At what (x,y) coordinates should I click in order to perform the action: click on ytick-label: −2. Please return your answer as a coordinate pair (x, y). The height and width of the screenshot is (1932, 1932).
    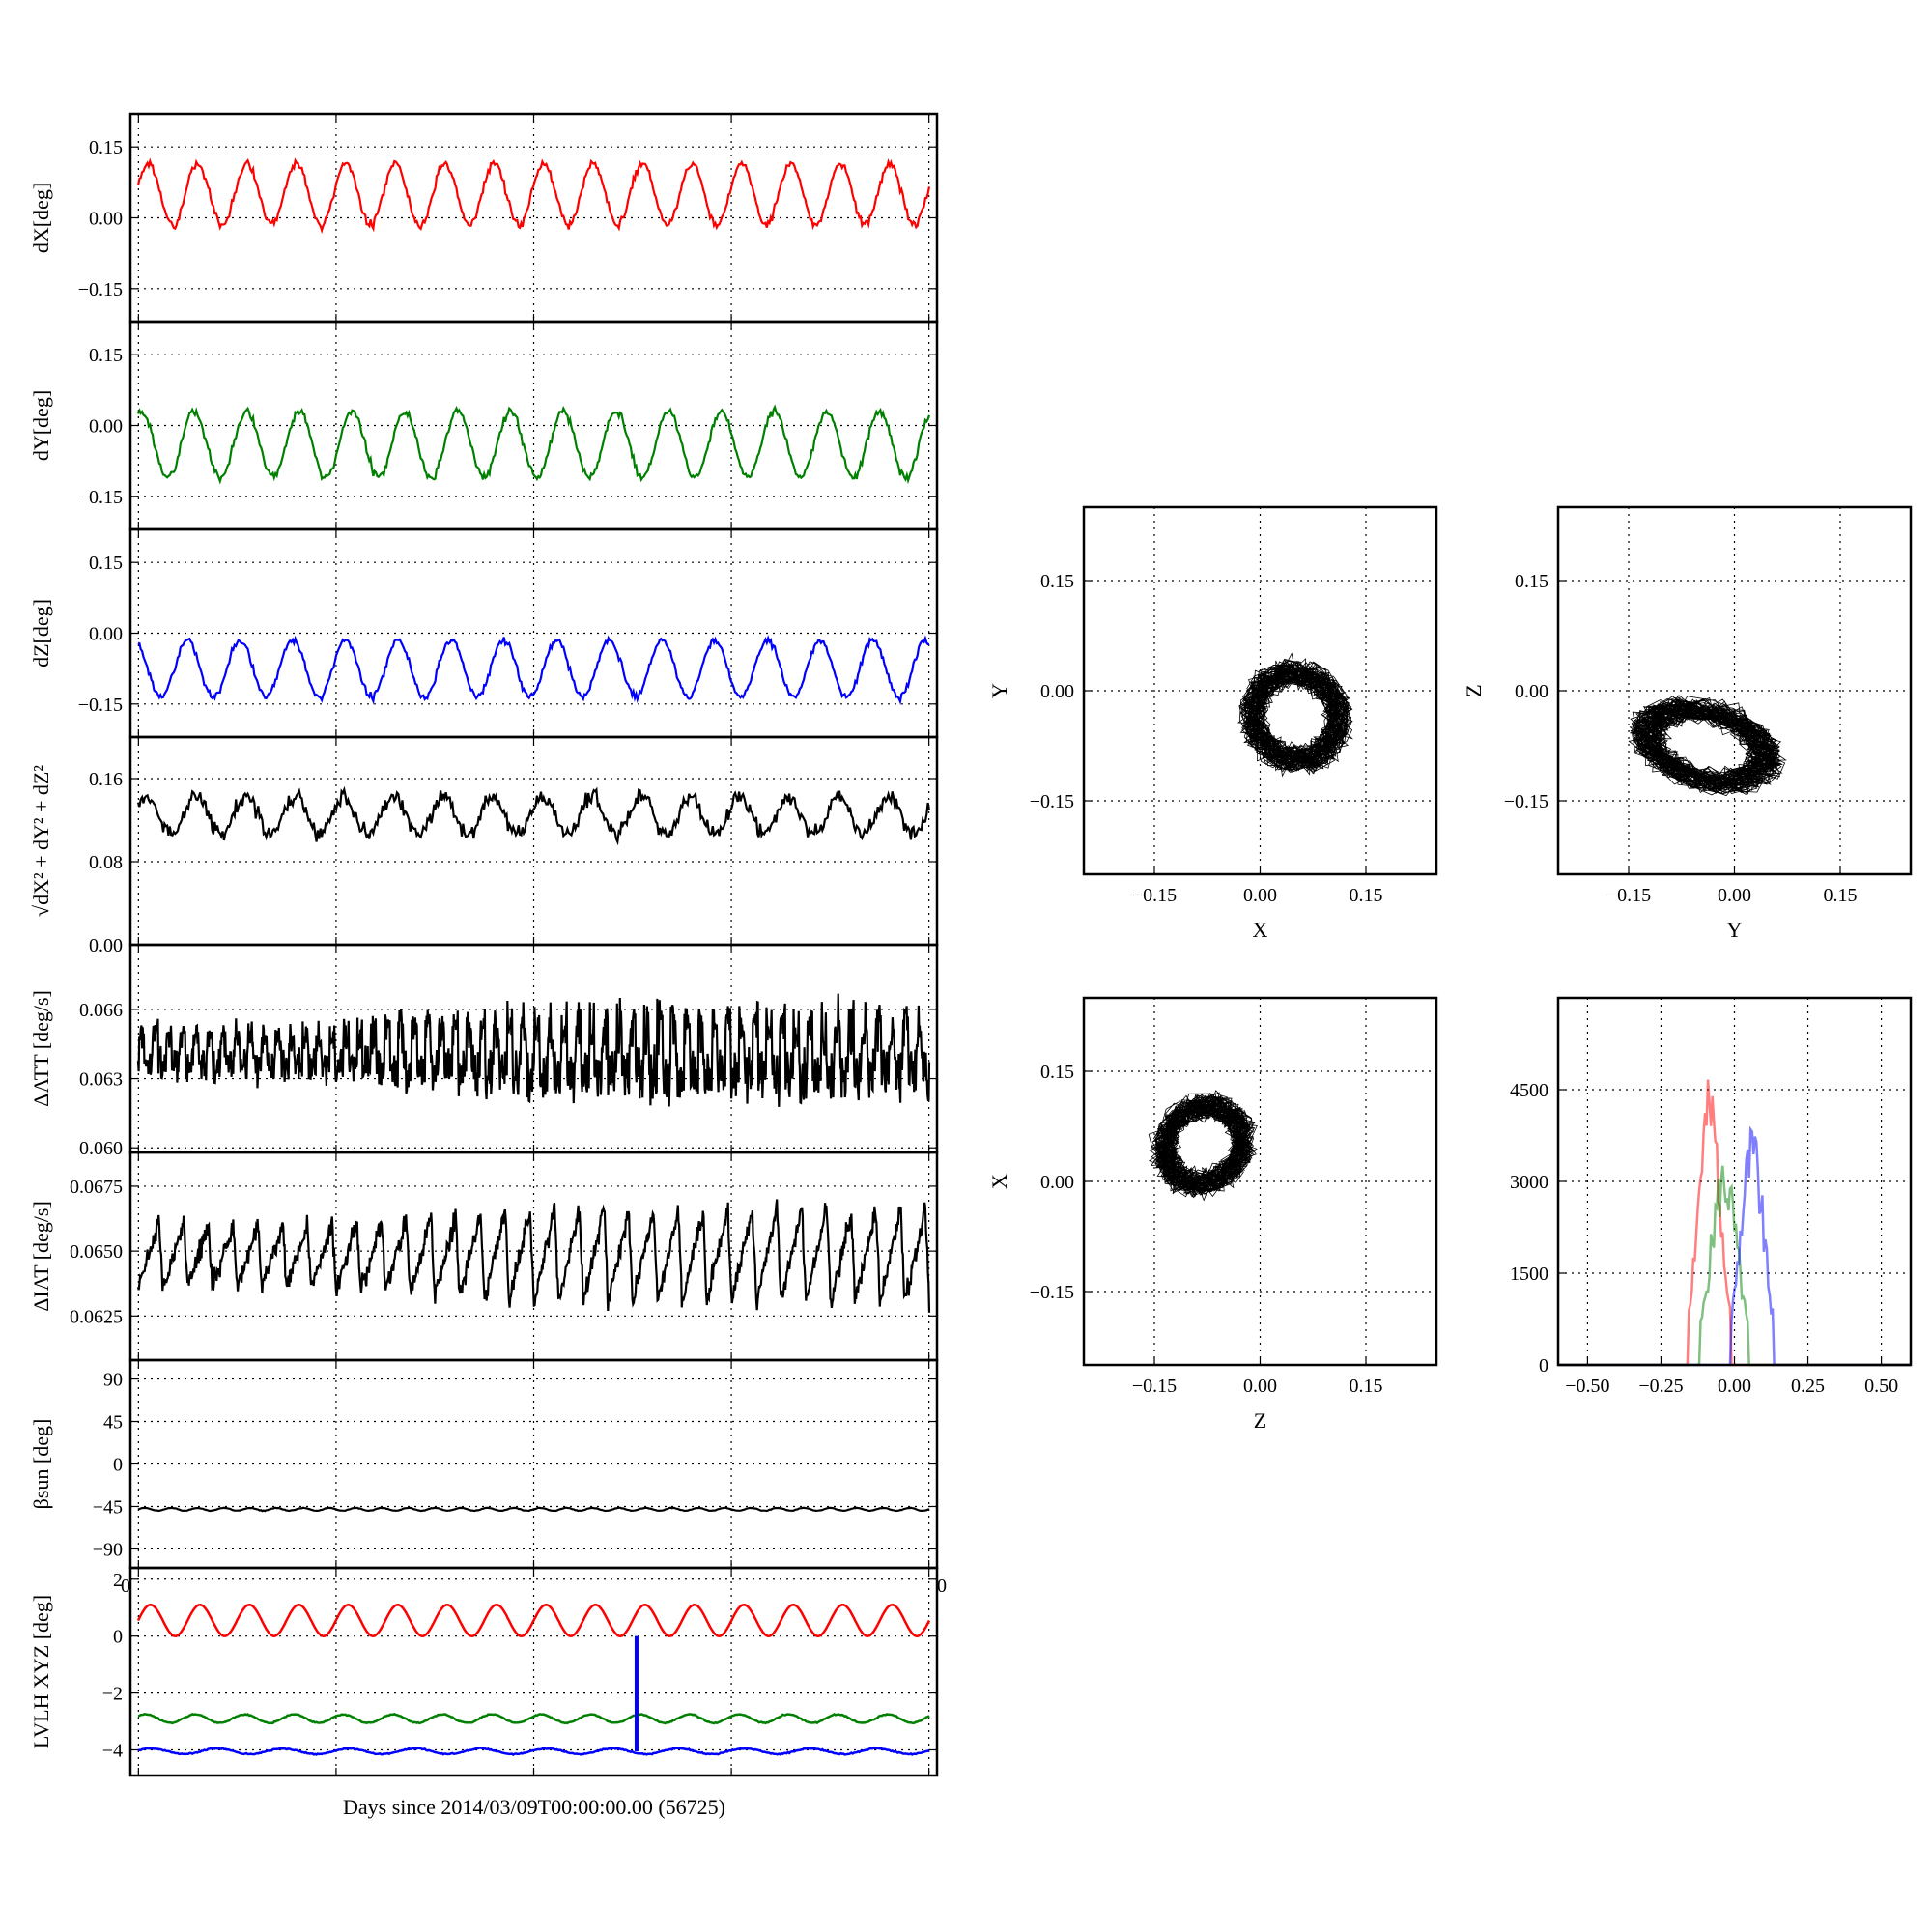
    Looking at the image, I should click on (112, 1694).